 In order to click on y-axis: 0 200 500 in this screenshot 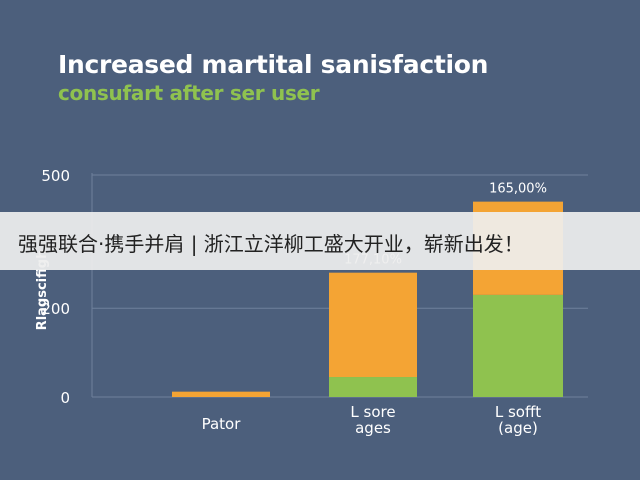, I will do `click(67, 287)`.